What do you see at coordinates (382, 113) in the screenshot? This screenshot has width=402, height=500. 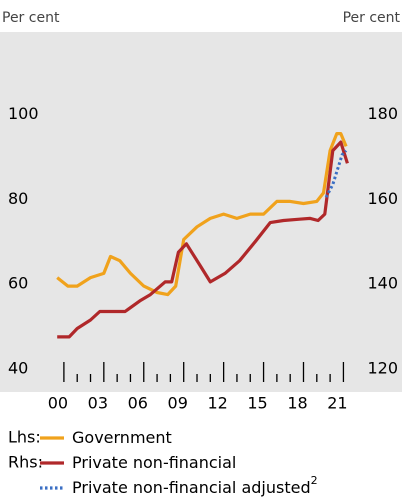 I see `y2-tick-label: 180` at bounding box center [382, 113].